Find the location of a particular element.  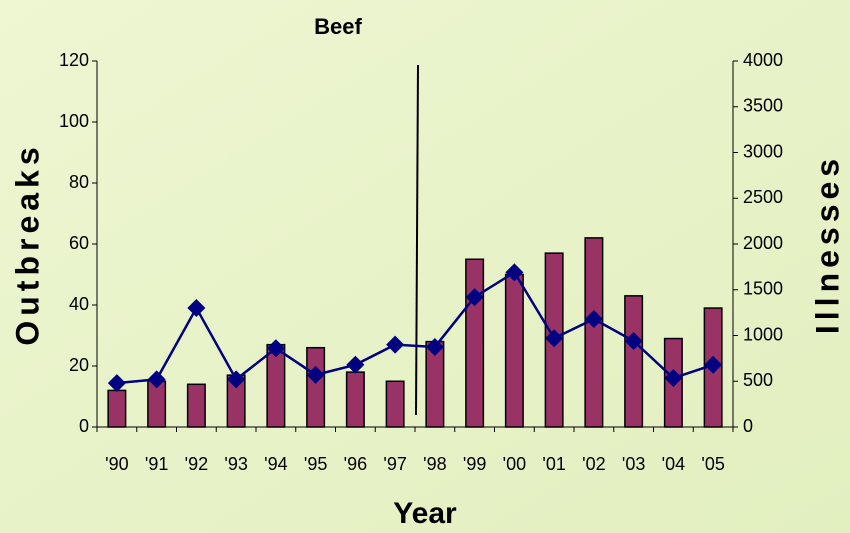

y-tick-label: 100 is located at coordinates (74, 121).